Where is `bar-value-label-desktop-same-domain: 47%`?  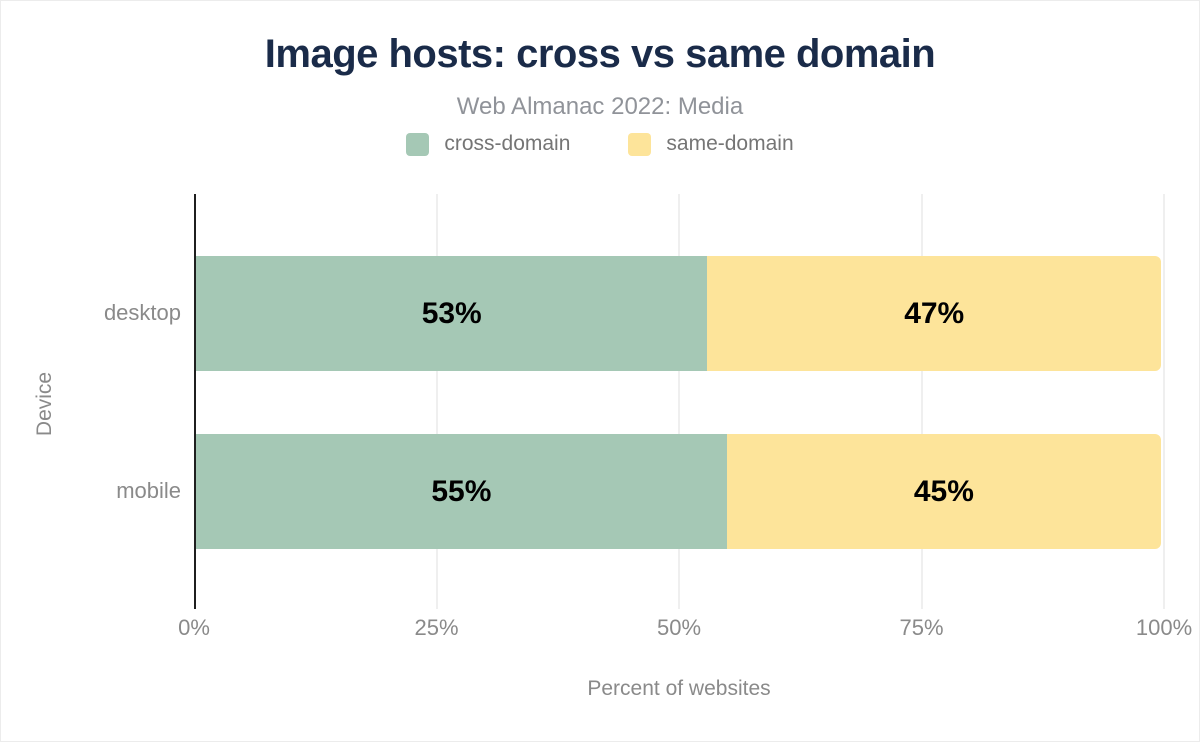
bar-value-label-desktop-same-domain: 47% is located at coordinates (934, 313).